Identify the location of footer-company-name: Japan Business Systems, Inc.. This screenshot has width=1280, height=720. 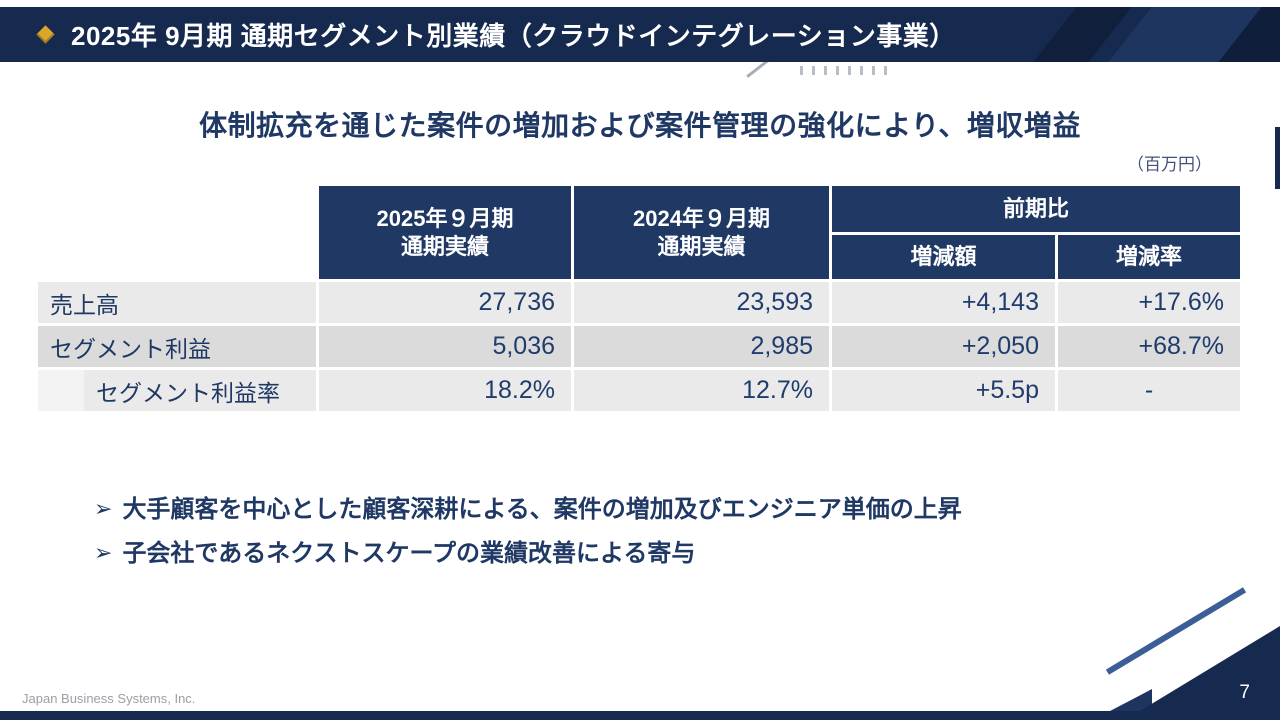
(109, 698).